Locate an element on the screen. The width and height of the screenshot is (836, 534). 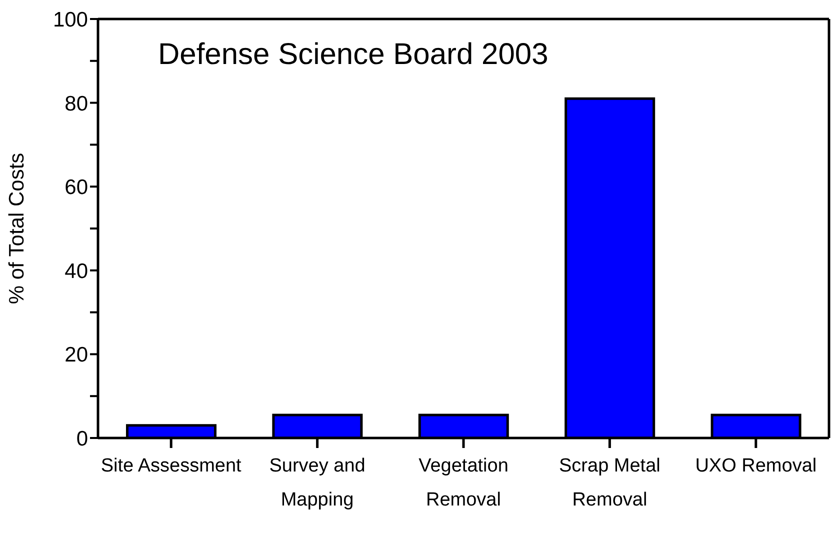
y-tick-label: 40 is located at coordinates (76, 271).